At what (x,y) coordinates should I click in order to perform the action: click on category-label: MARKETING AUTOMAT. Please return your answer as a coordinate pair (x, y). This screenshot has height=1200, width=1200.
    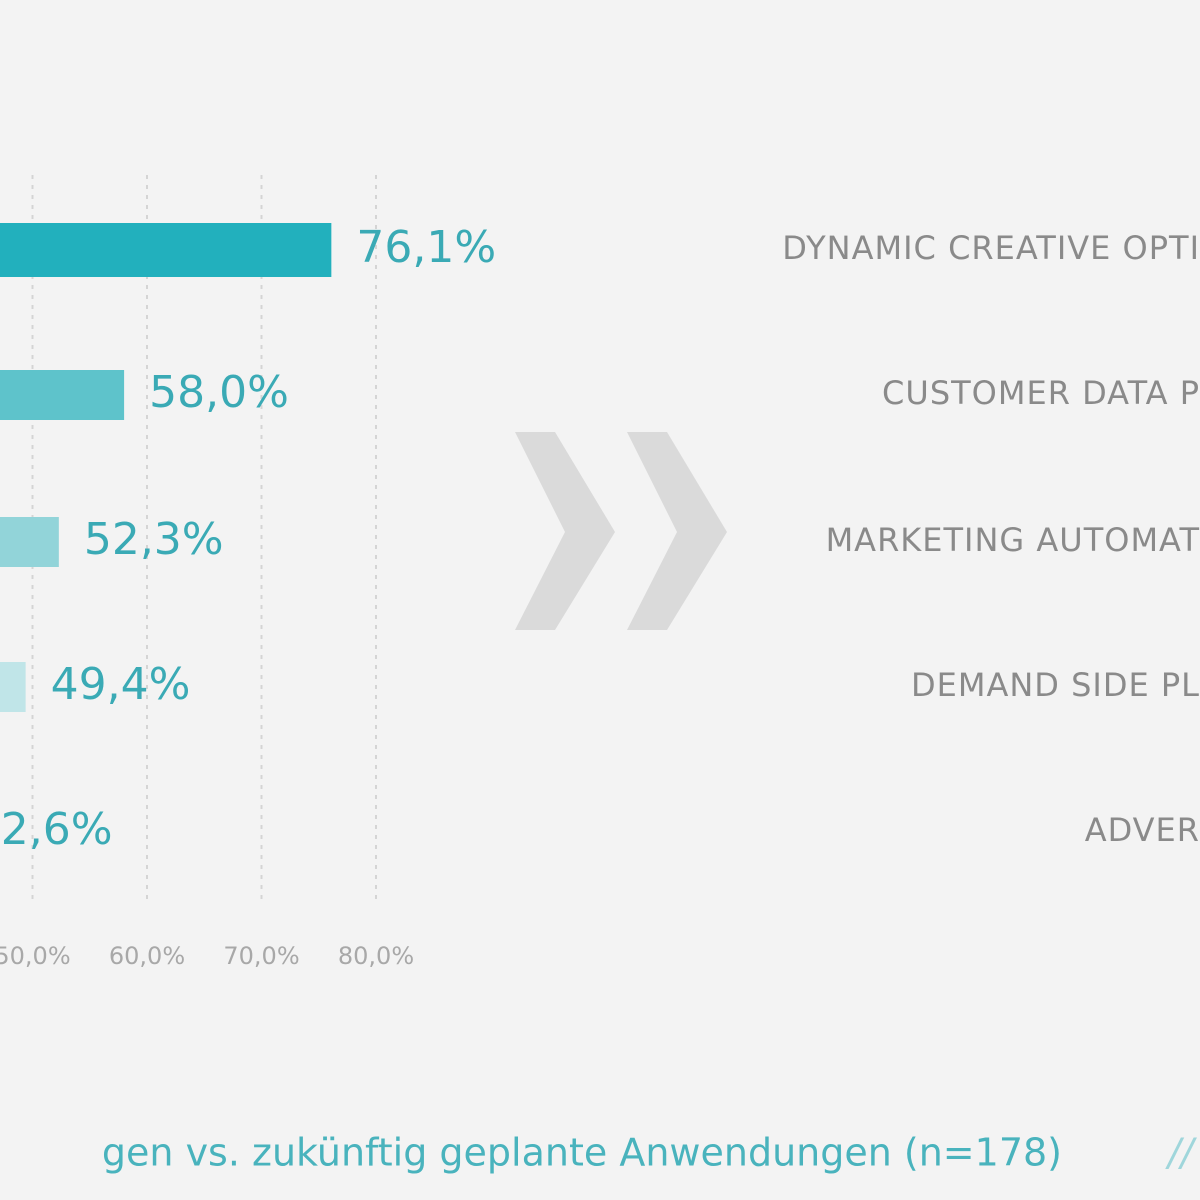
    Looking at the image, I should click on (1013, 540).